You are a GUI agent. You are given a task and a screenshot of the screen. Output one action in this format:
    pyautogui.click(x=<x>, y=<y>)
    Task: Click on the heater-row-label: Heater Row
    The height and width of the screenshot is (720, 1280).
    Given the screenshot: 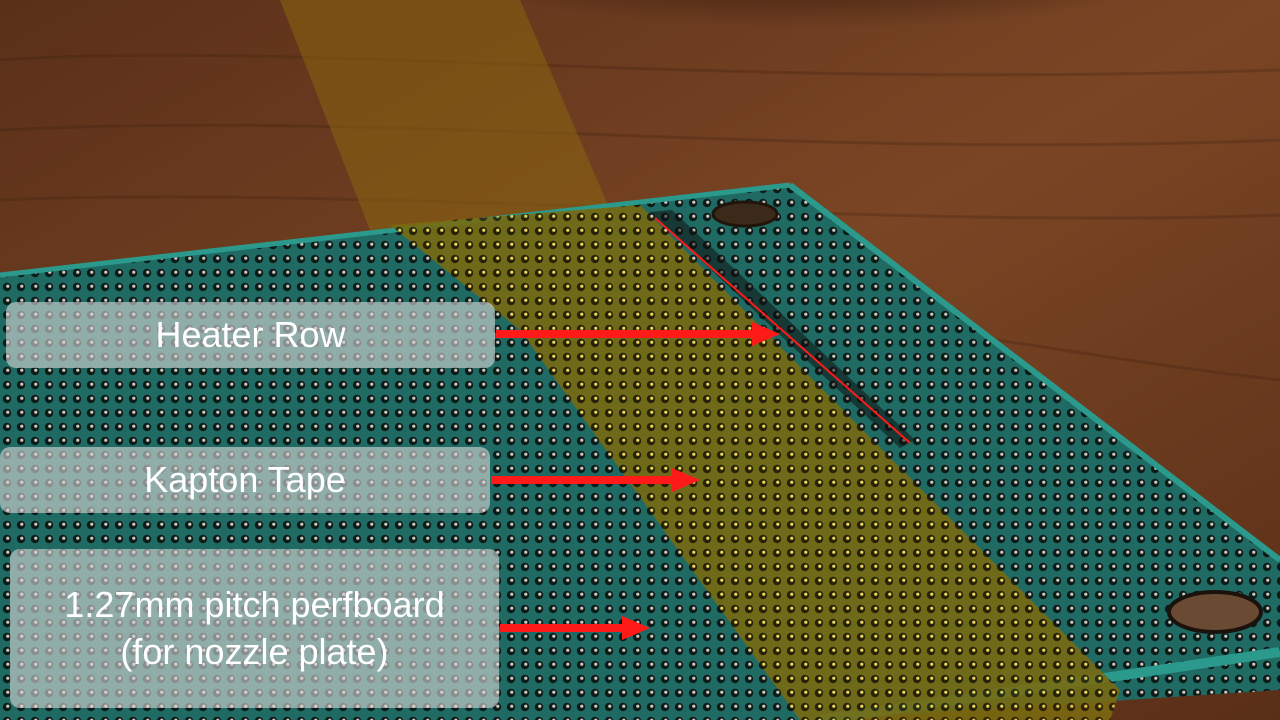 What is the action you would take?
    pyautogui.click(x=250, y=335)
    